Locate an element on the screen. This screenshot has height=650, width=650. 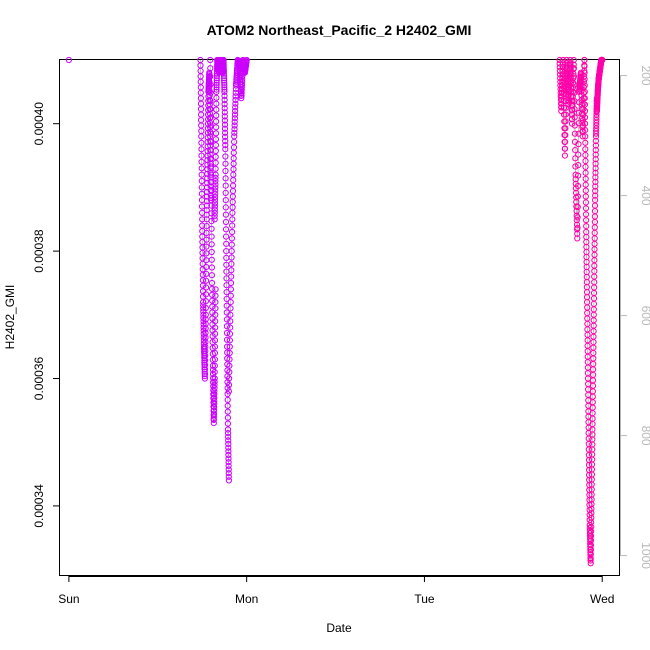
y-right-tick-label: 600 is located at coordinates (644, 316).